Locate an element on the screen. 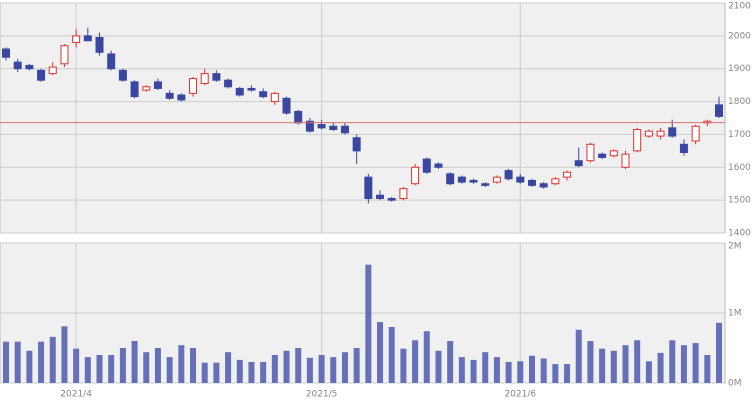 This screenshot has height=400, width=755. y-tick-label: 1600 is located at coordinates (739, 168).